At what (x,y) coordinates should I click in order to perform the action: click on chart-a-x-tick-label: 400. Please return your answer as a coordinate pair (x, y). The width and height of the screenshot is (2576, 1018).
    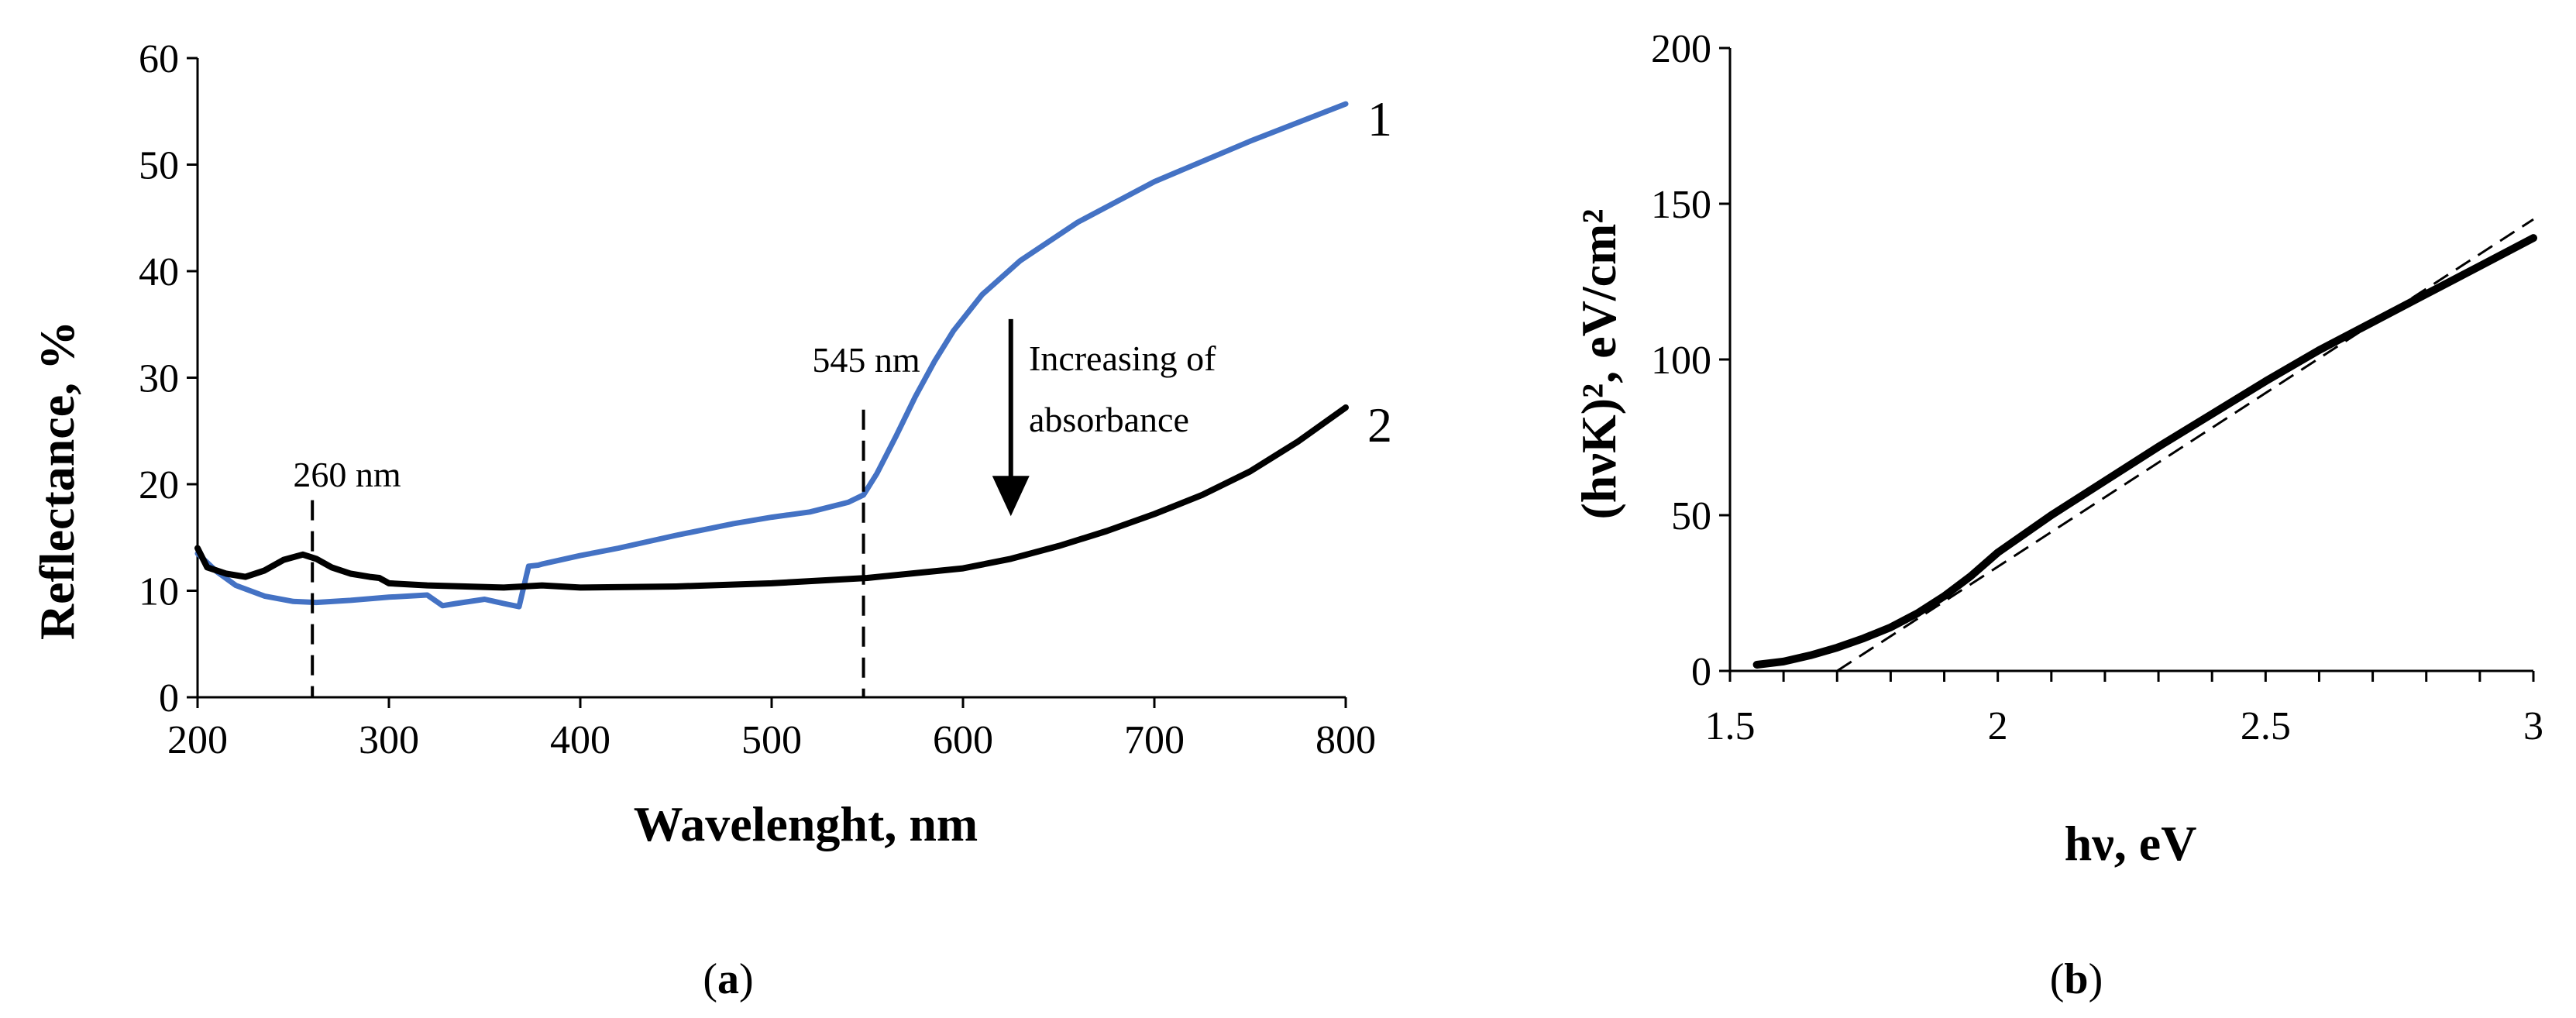
    Looking at the image, I should click on (580, 740).